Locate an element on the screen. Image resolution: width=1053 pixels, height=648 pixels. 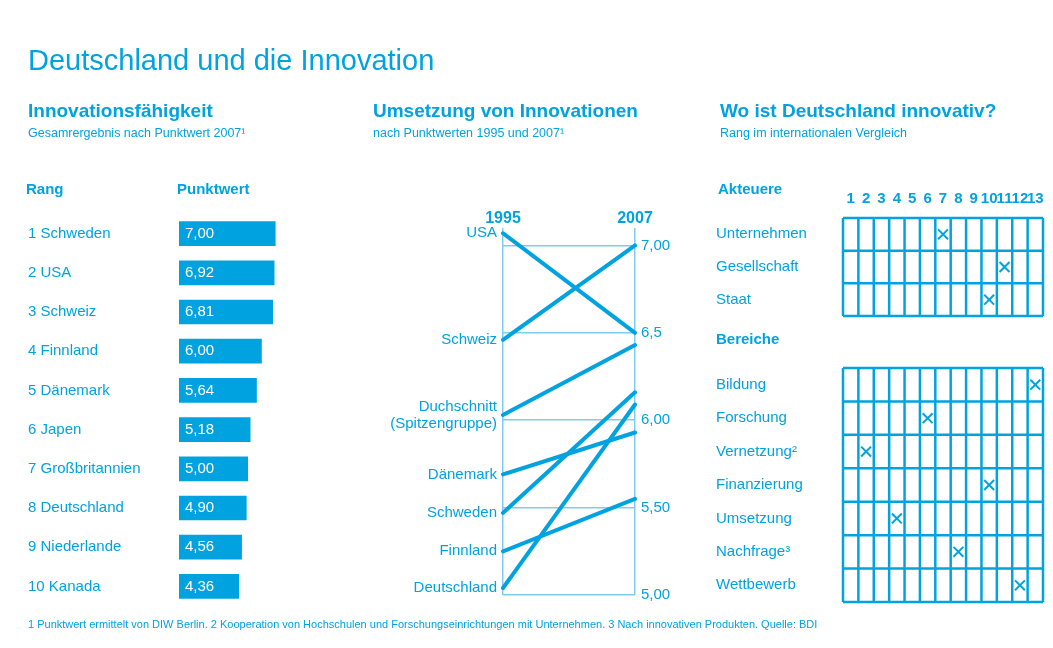
x-tick-label: 6 is located at coordinates (927, 198).